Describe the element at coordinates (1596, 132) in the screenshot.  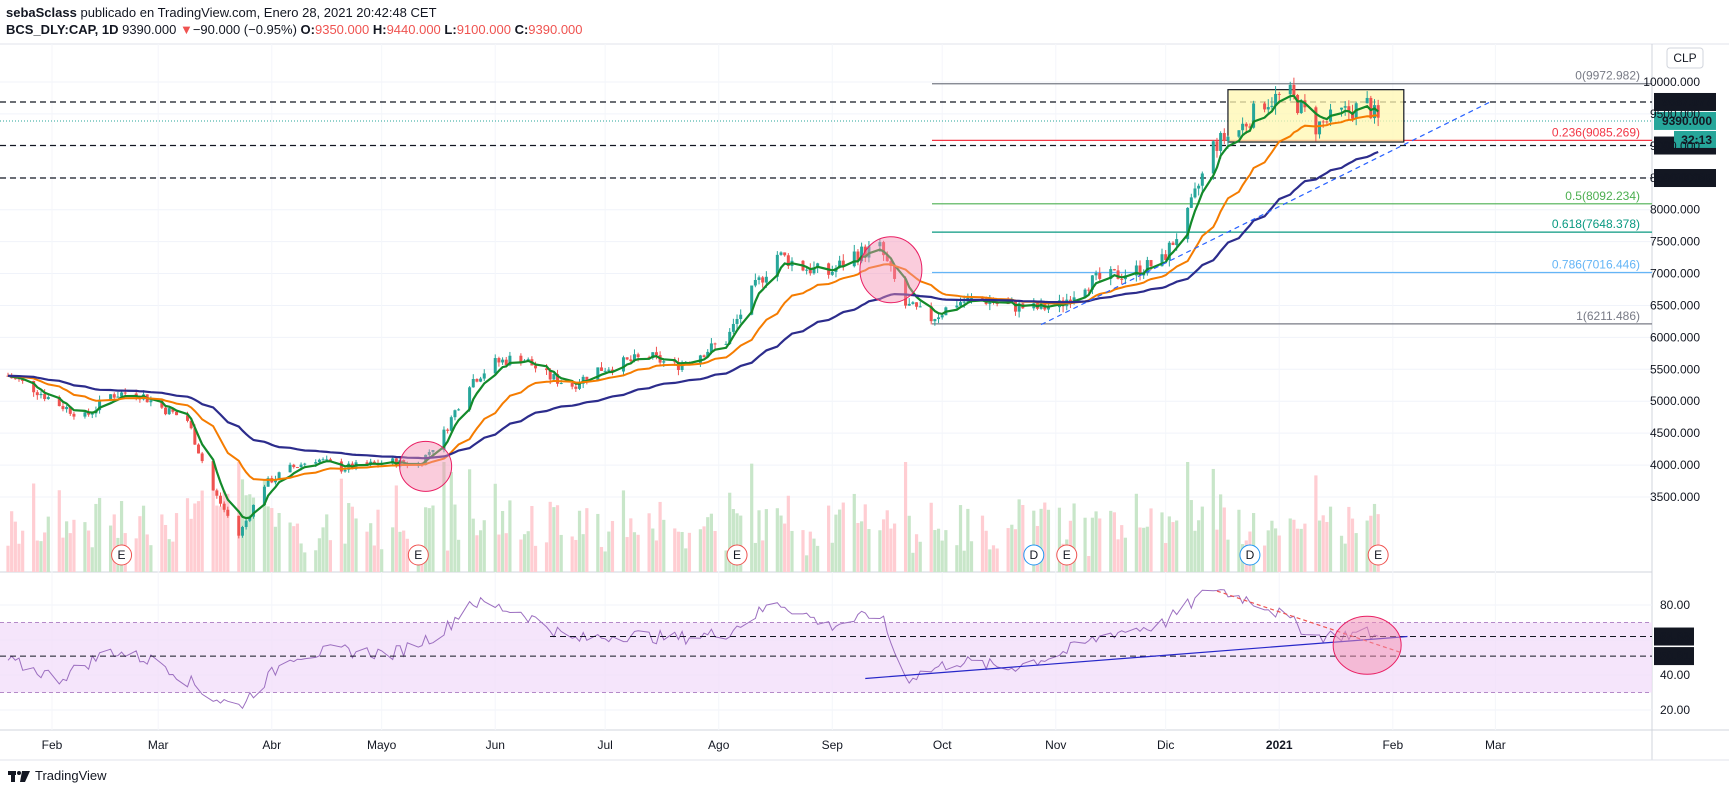
I see `fib-level-label: 0.236(9085.269)` at that location.